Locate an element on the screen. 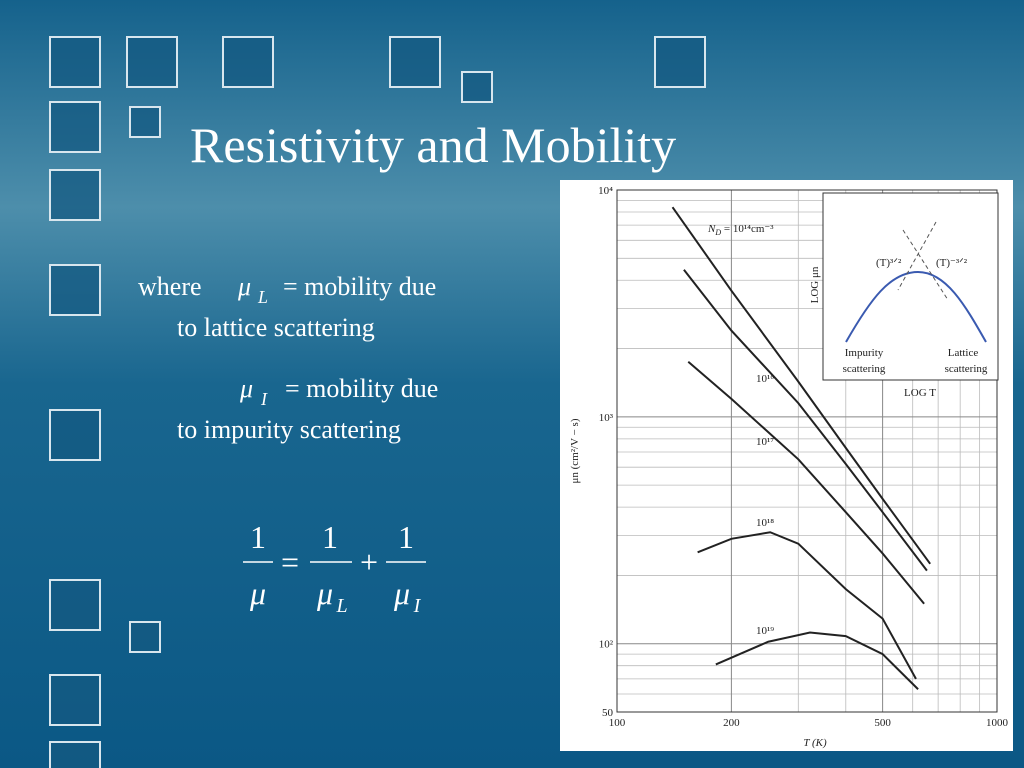  inset-y-label: LOG μn is located at coordinates (815, 284).